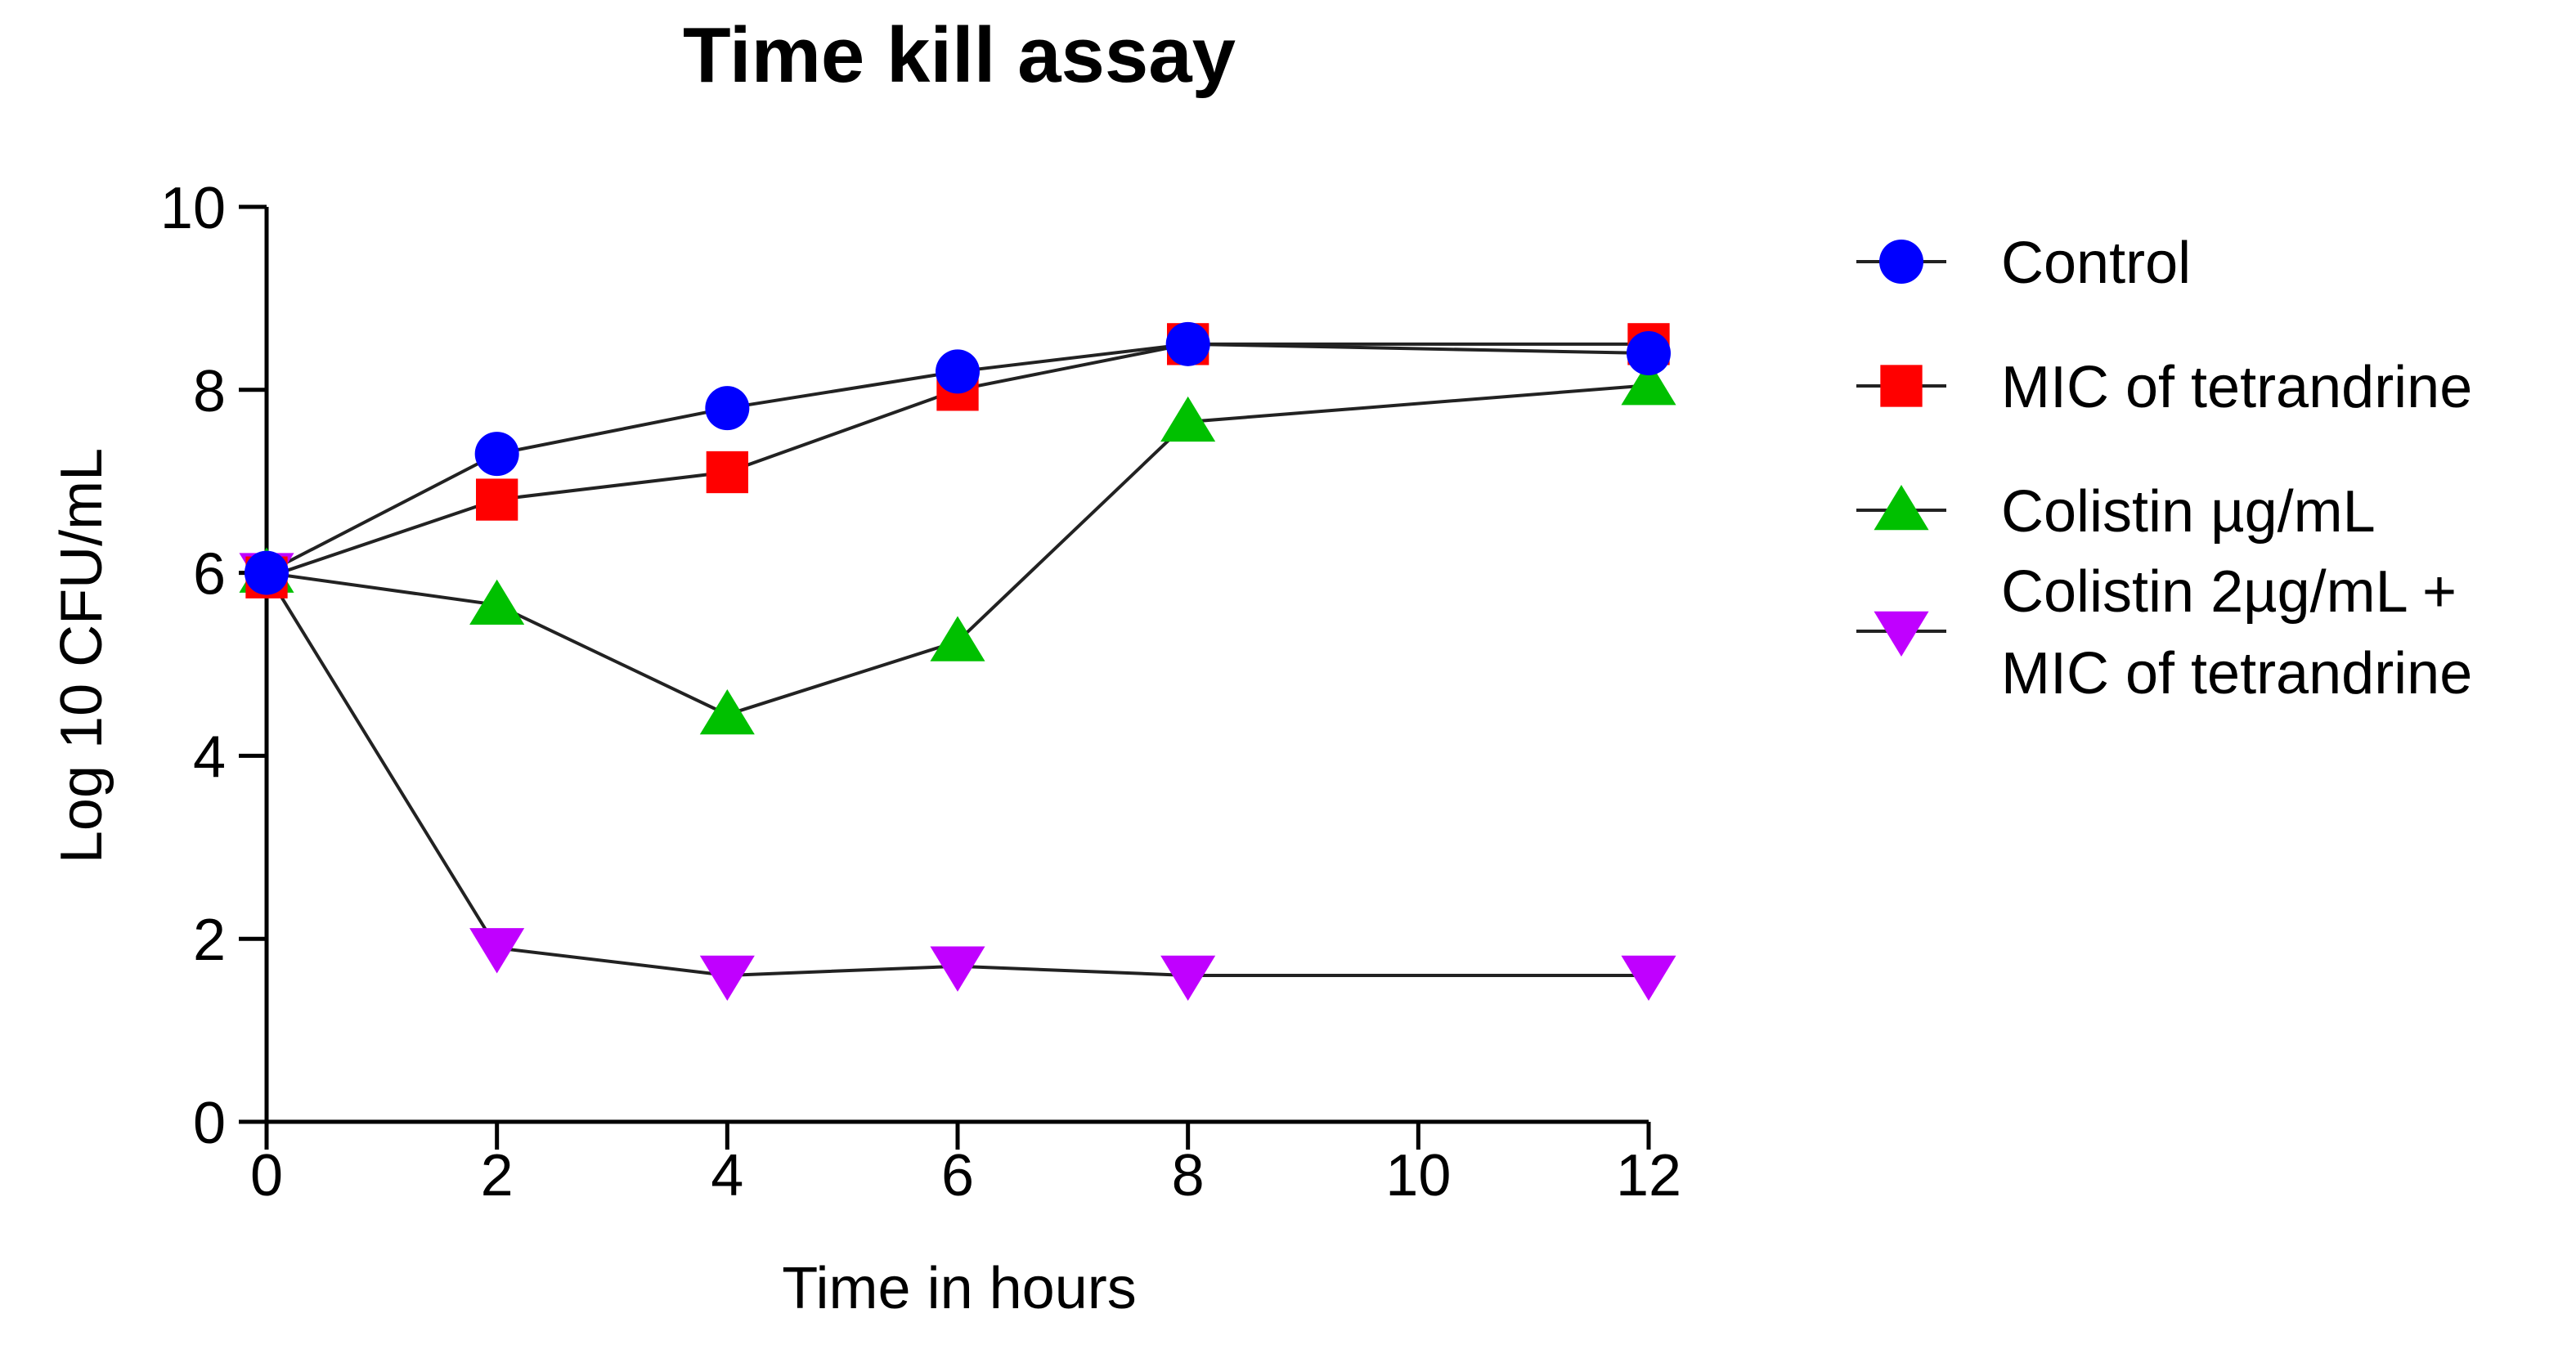 Image resolution: width=2576 pixels, height=1354 pixels. What do you see at coordinates (727, 1175) in the screenshot?
I see `x-tick-label: 4` at bounding box center [727, 1175].